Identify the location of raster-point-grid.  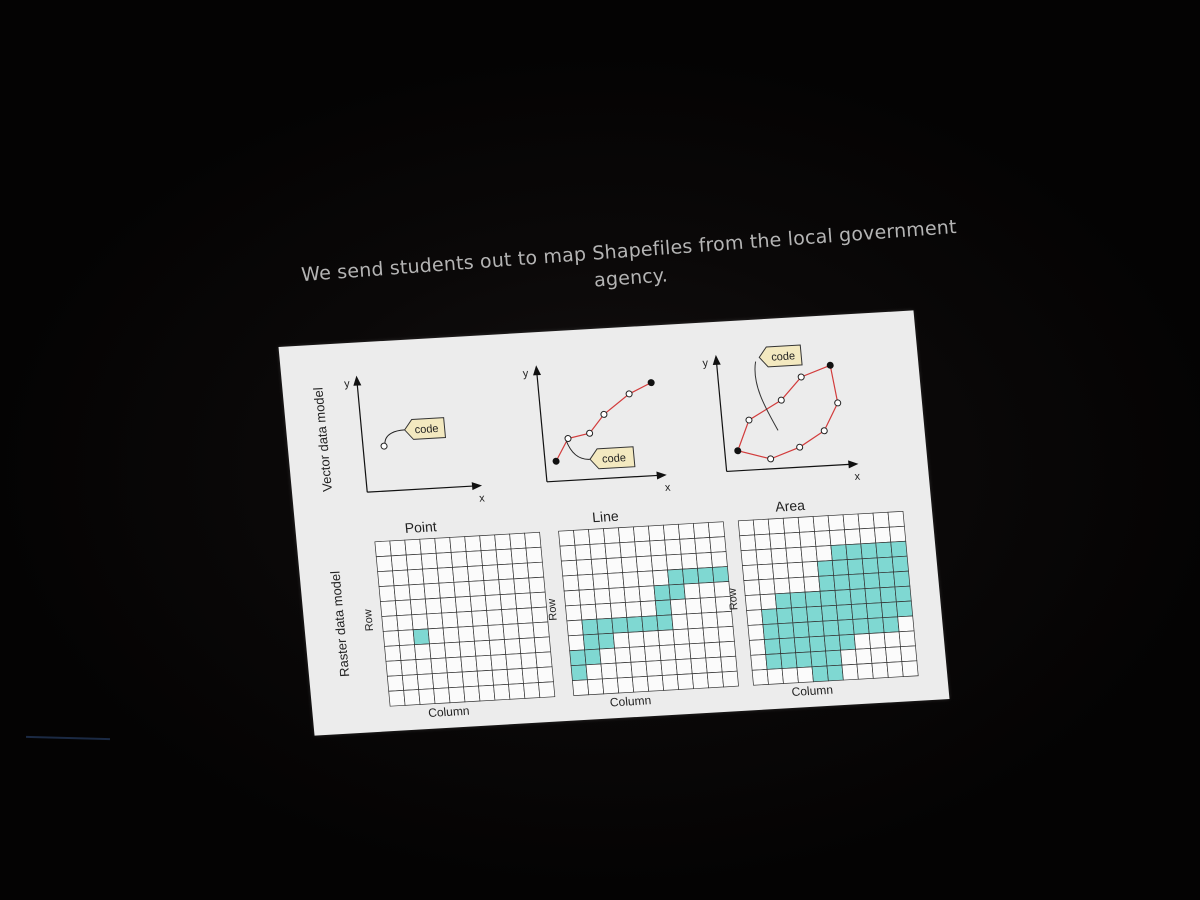
(465, 619).